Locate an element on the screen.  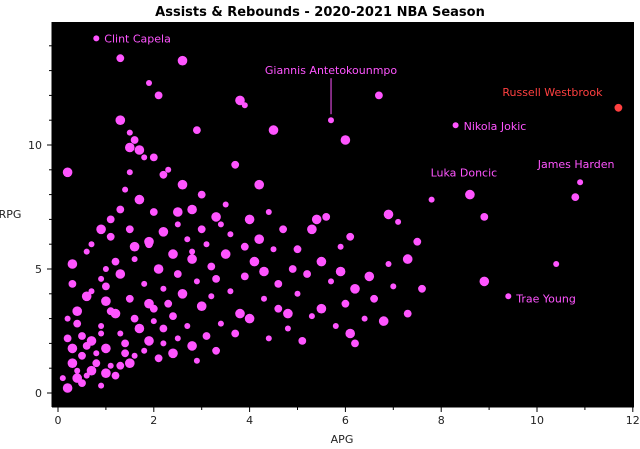
x-tick-label: 6 is located at coordinates (345, 420).